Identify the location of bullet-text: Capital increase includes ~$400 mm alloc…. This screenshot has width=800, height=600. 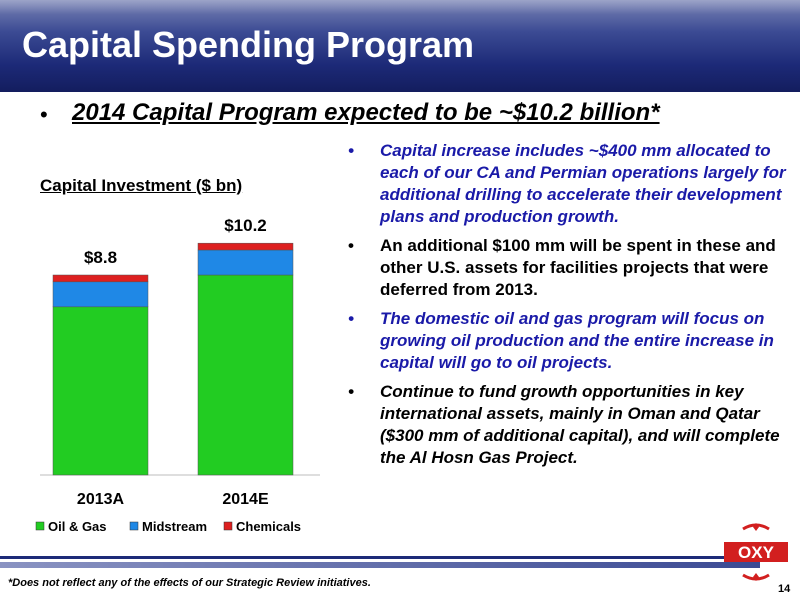
(583, 183).